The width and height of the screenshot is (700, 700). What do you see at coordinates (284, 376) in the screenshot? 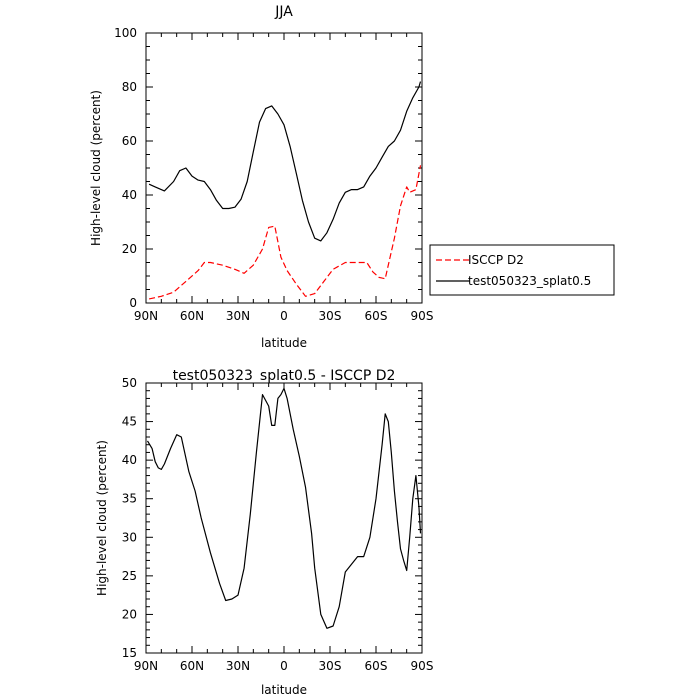
I see `chart-title: test050323_splat0.5 - ISCCP D2` at bounding box center [284, 376].